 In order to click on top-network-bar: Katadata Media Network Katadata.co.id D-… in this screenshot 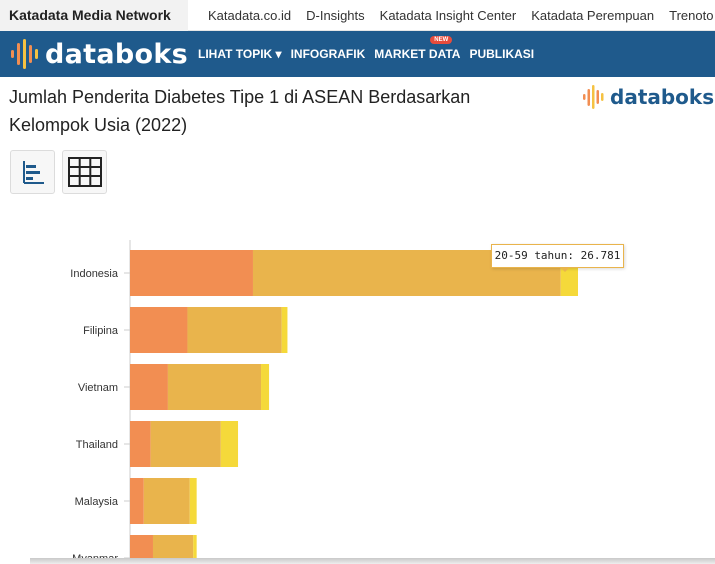, I will do `click(357, 15)`.